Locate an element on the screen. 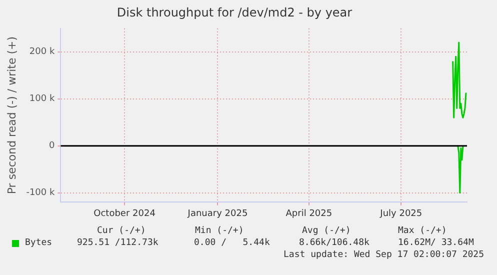 The width and height of the screenshot is (497, 275). text: Avg (-/+) is located at coordinates (326, 231).